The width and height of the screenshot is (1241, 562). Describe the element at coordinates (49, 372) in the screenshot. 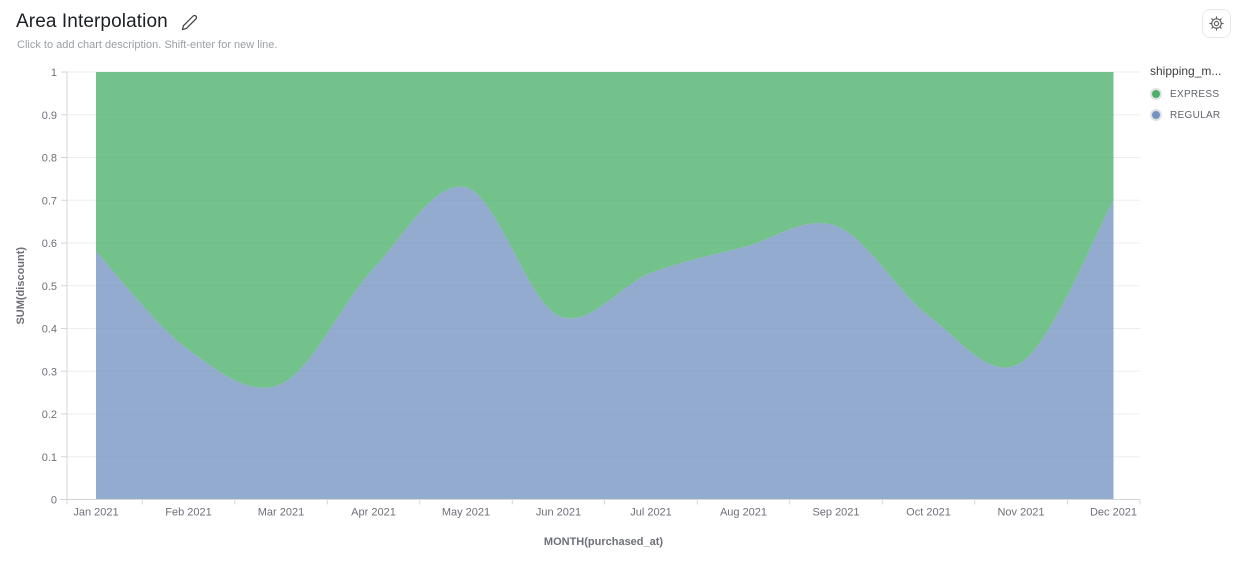

I see `y-tick-label: 0.3` at that location.